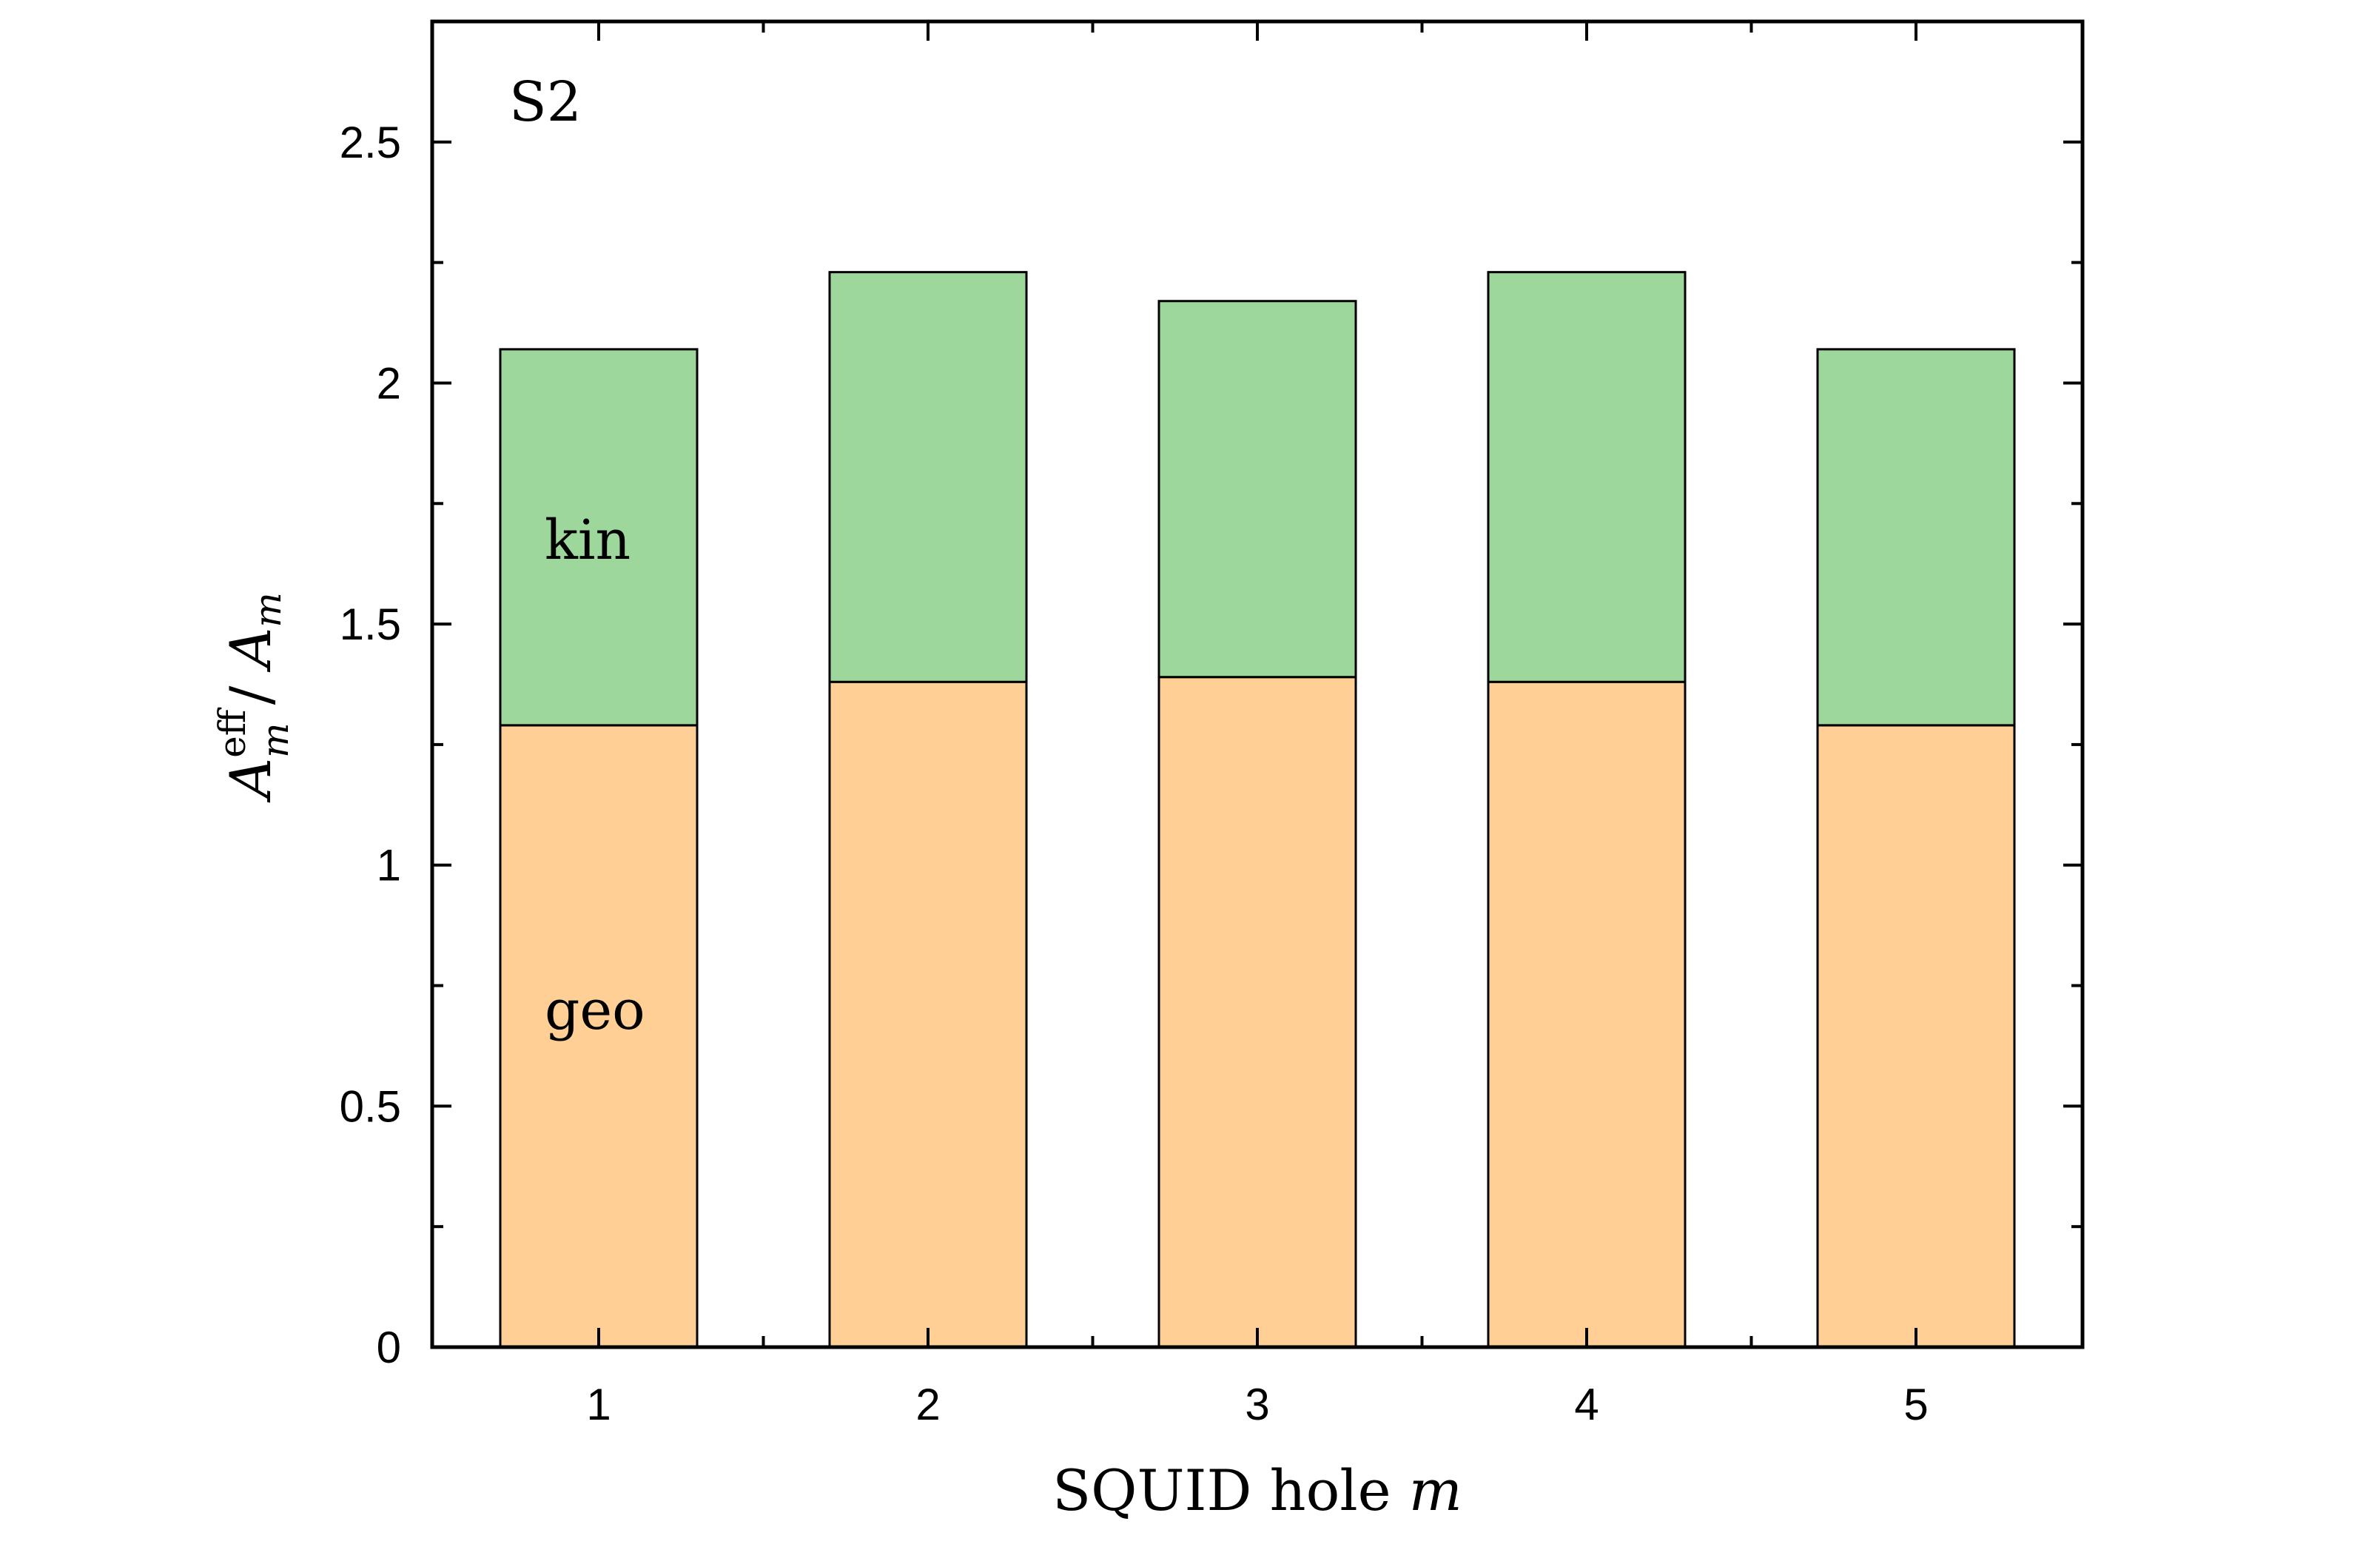 Image resolution: width=2380 pixels, height=1564 pixels. I want to click on y-axis-title-A: A, so click(251, 780).